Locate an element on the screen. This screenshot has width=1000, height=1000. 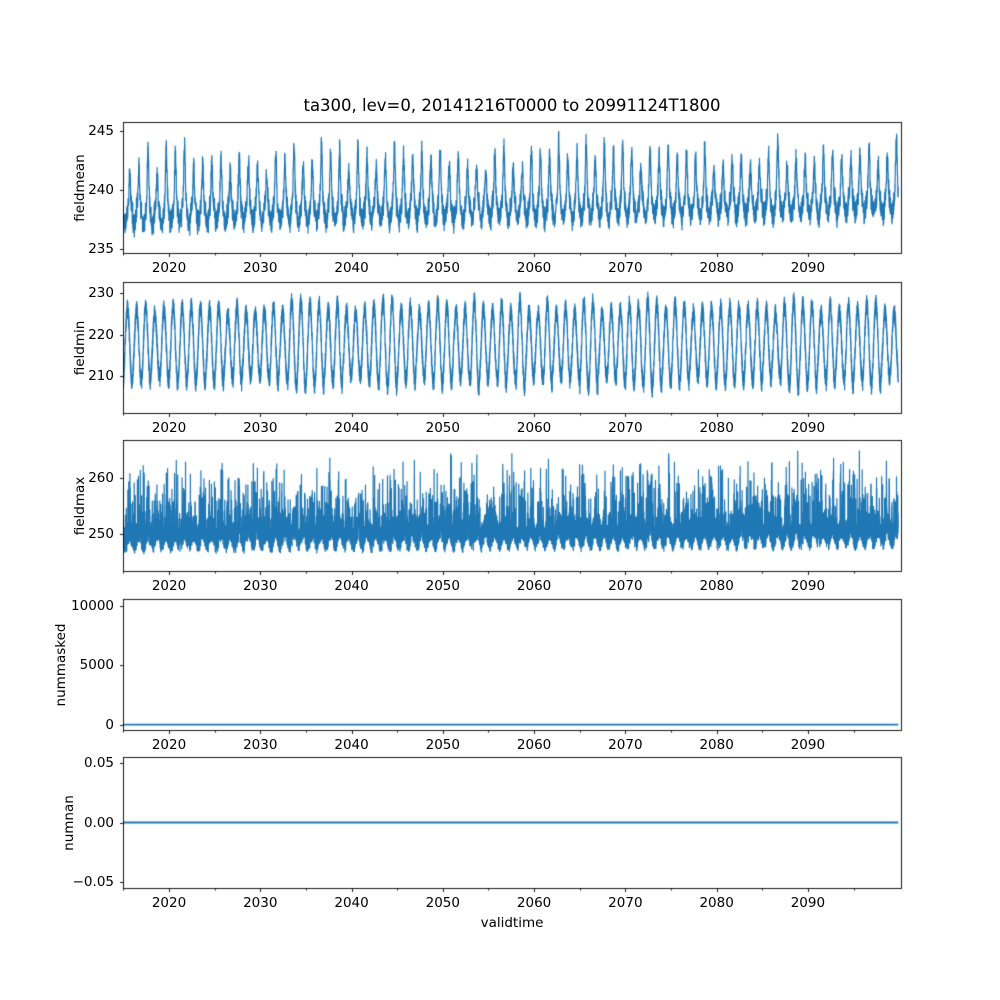
y-tick-label: −0.05 is located at coordinates (93, 881).